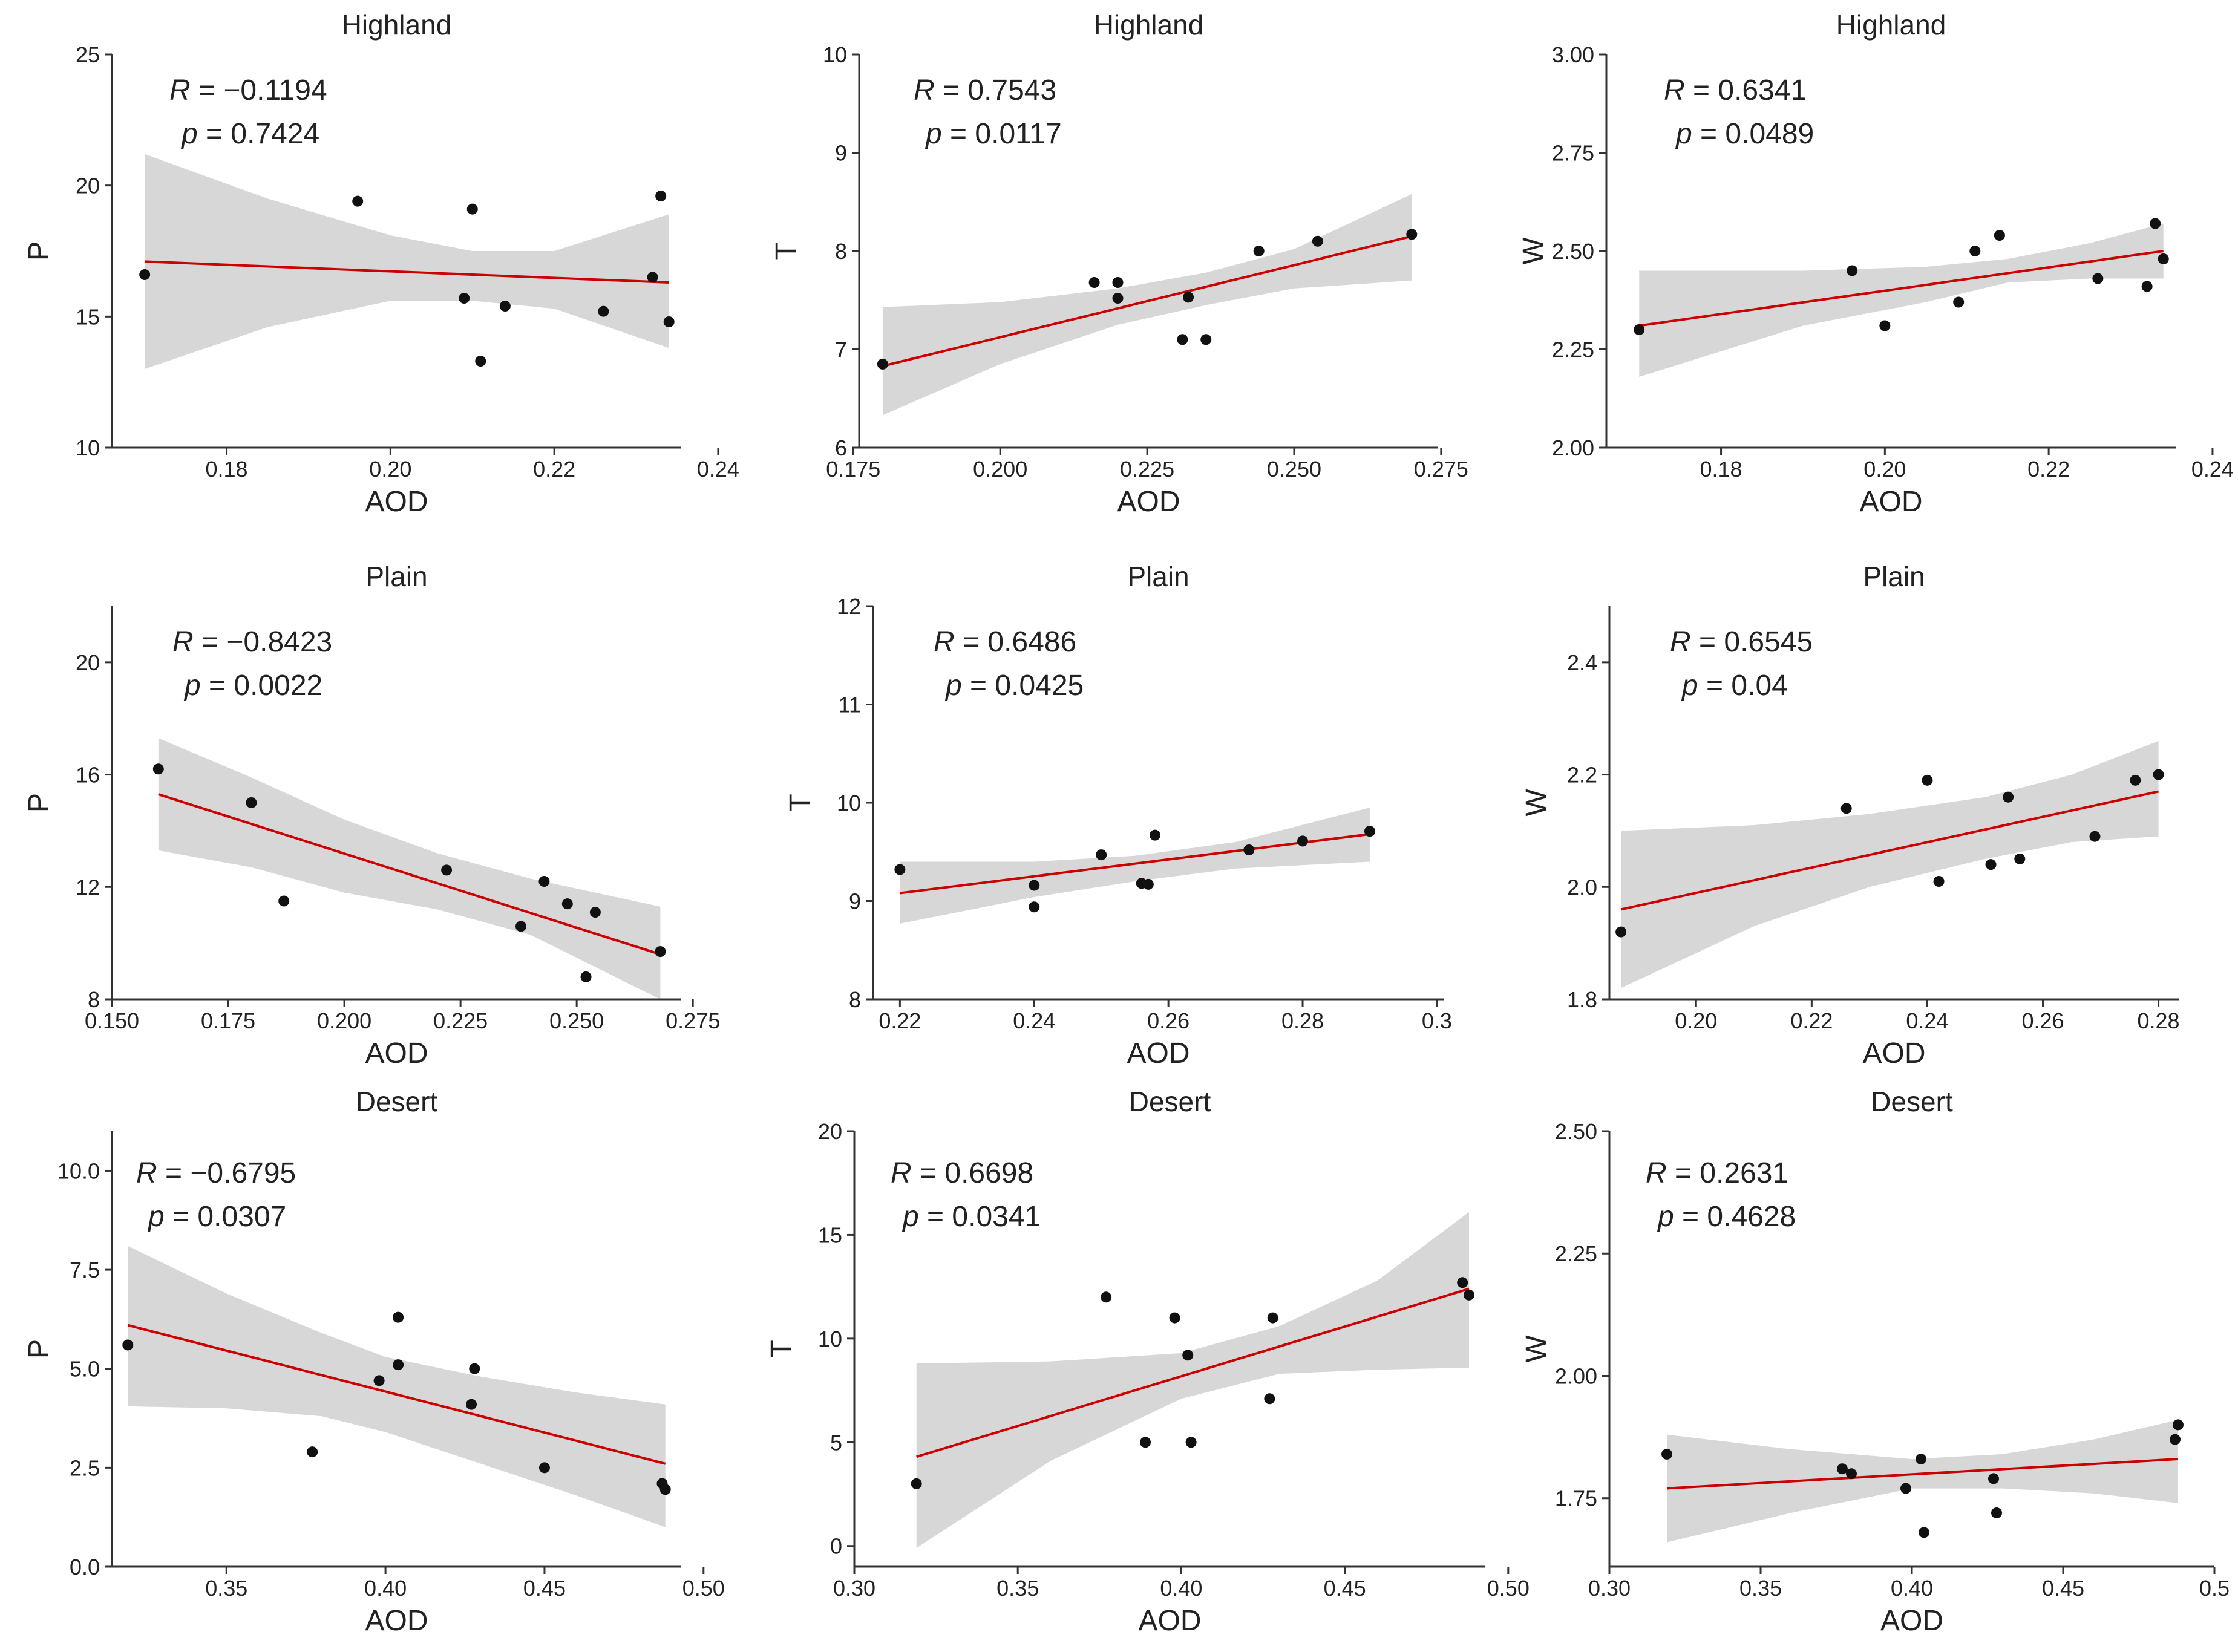 The image size is (2238, 1652). What do you see at coordinates (2213, 469) in the screenshot?
I see `x-tick-label: 0.24` at bounding box center [2213, 469].